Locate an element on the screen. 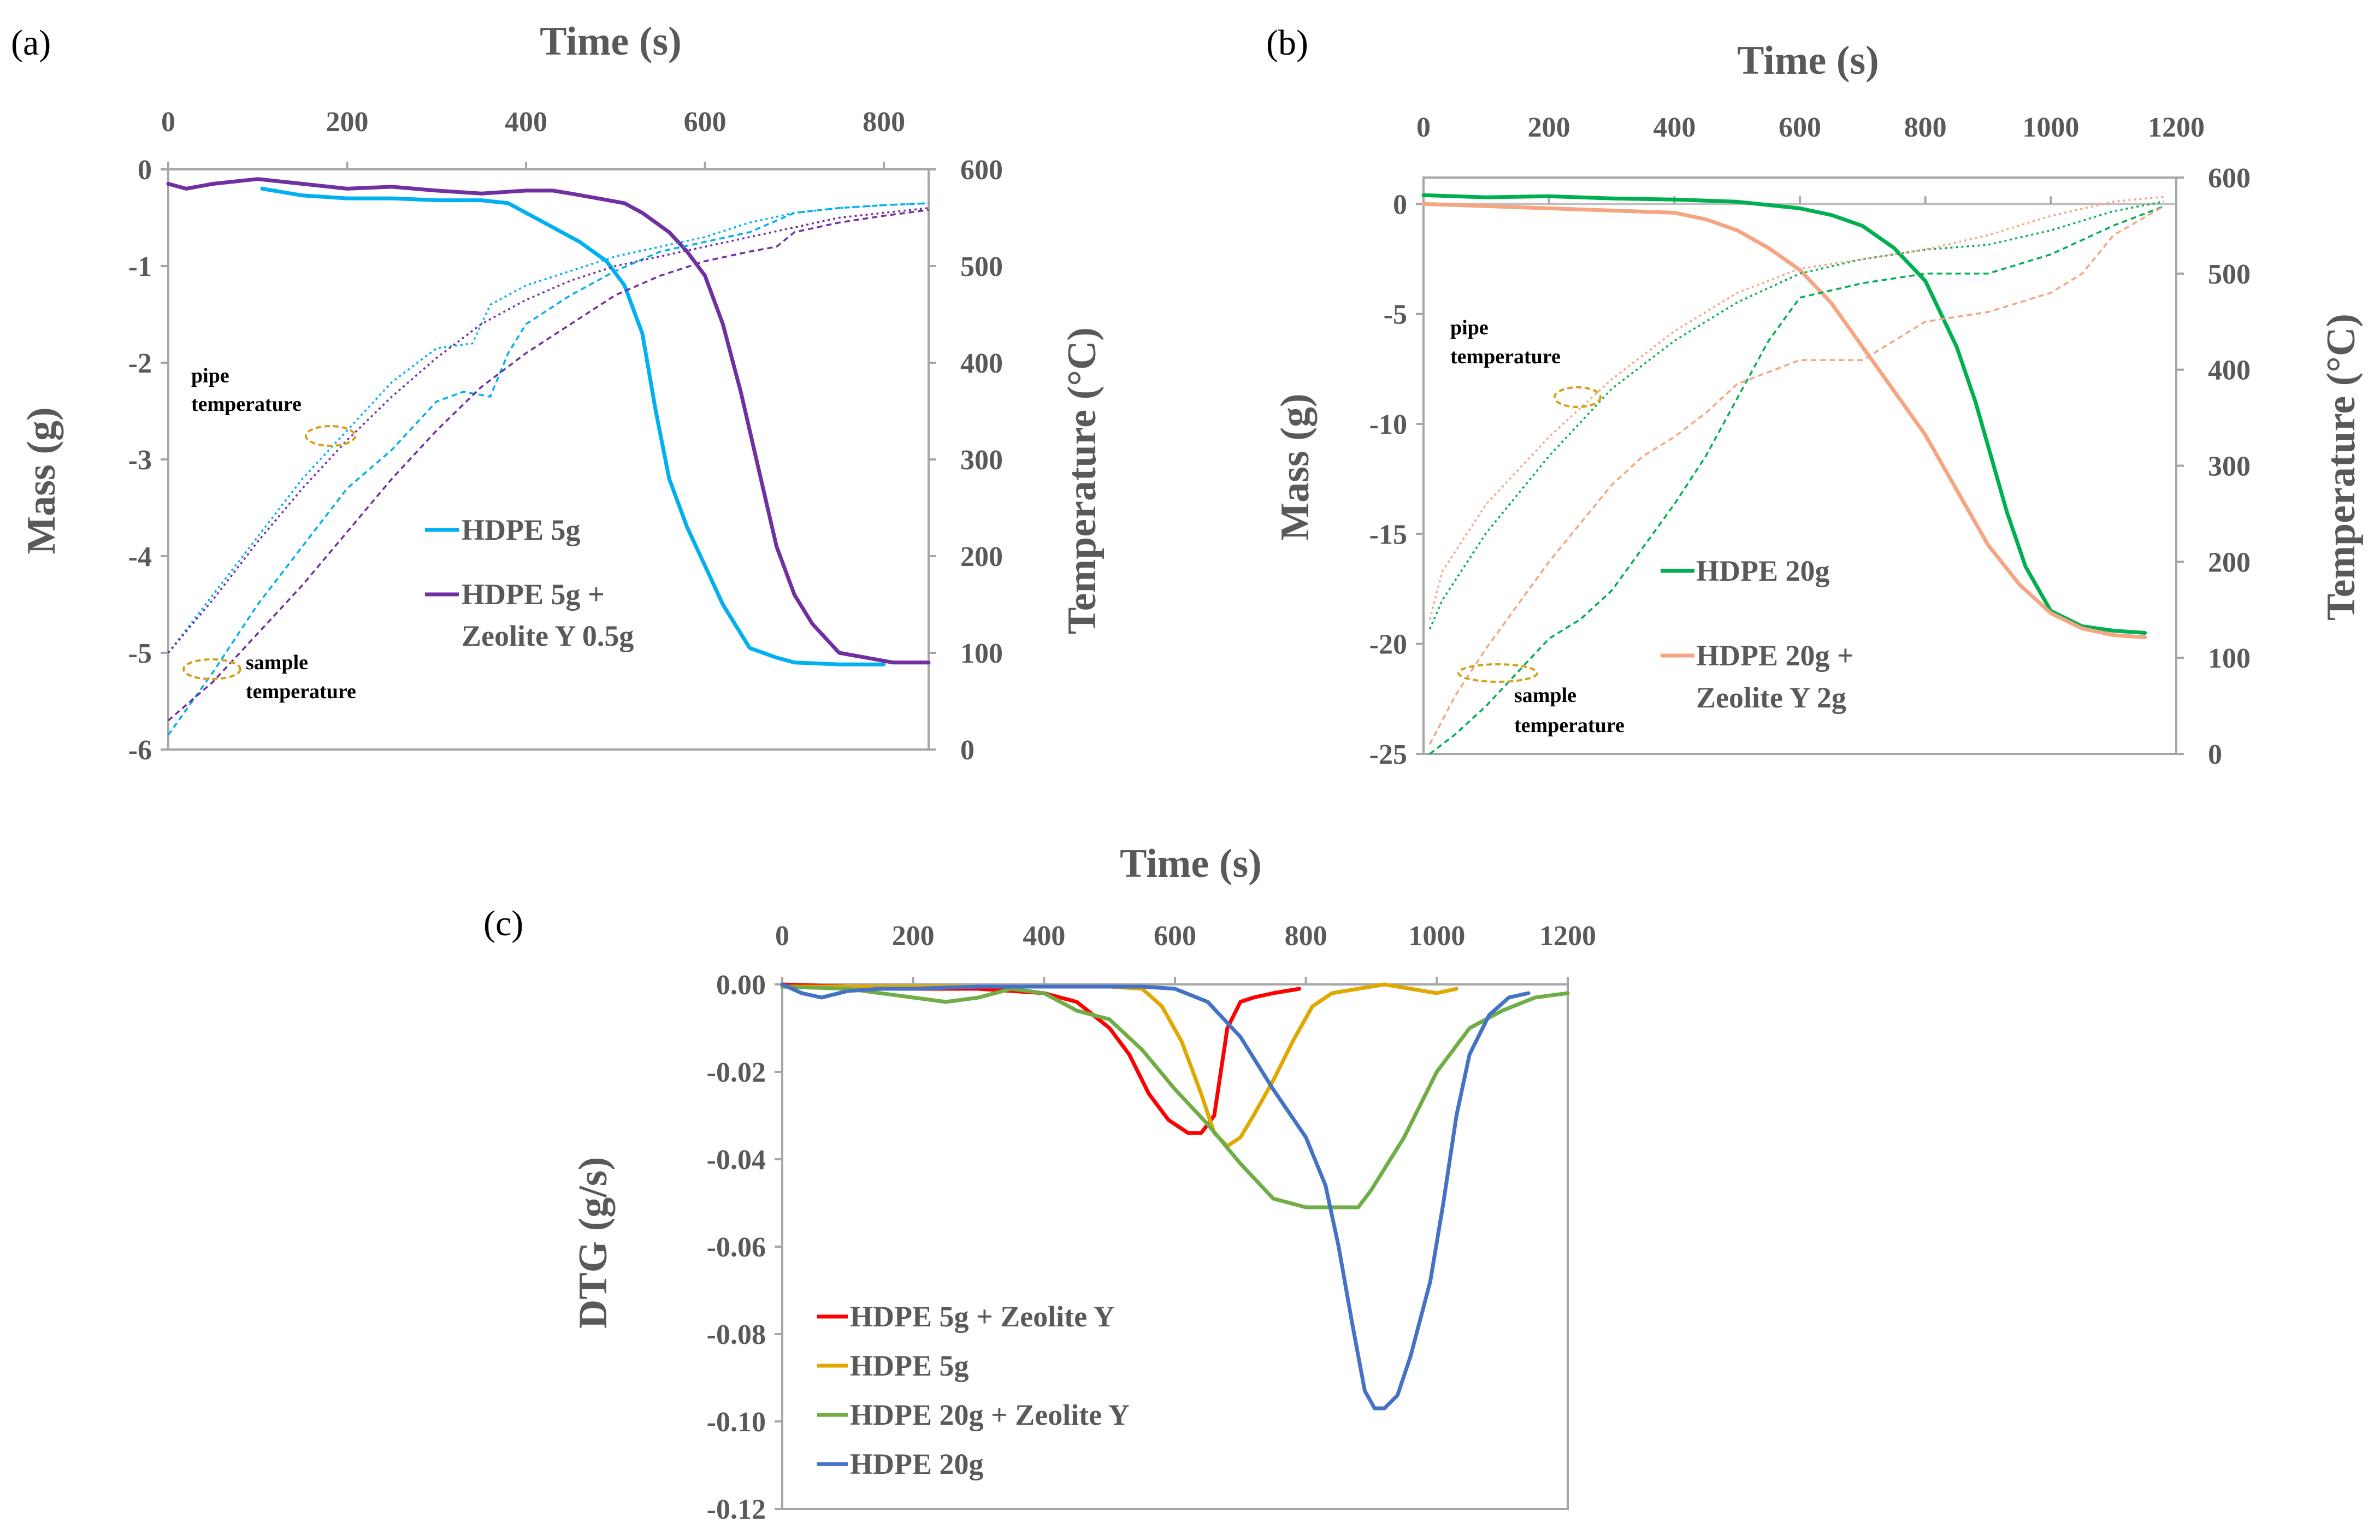 This screenshot has width=2380, height=1540. panel-b-sample-annotation-line1: sample is located at coordinates (1545, 695).